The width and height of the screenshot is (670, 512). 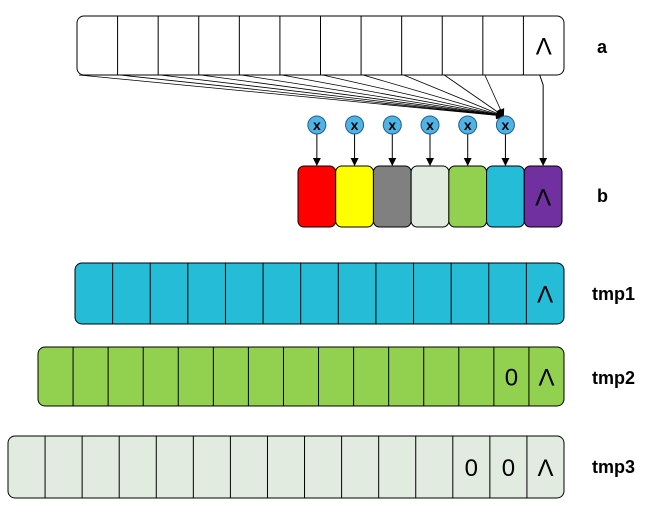 I want to click on tmp3-cell-value-12: 0, so click(x=471, y=468).